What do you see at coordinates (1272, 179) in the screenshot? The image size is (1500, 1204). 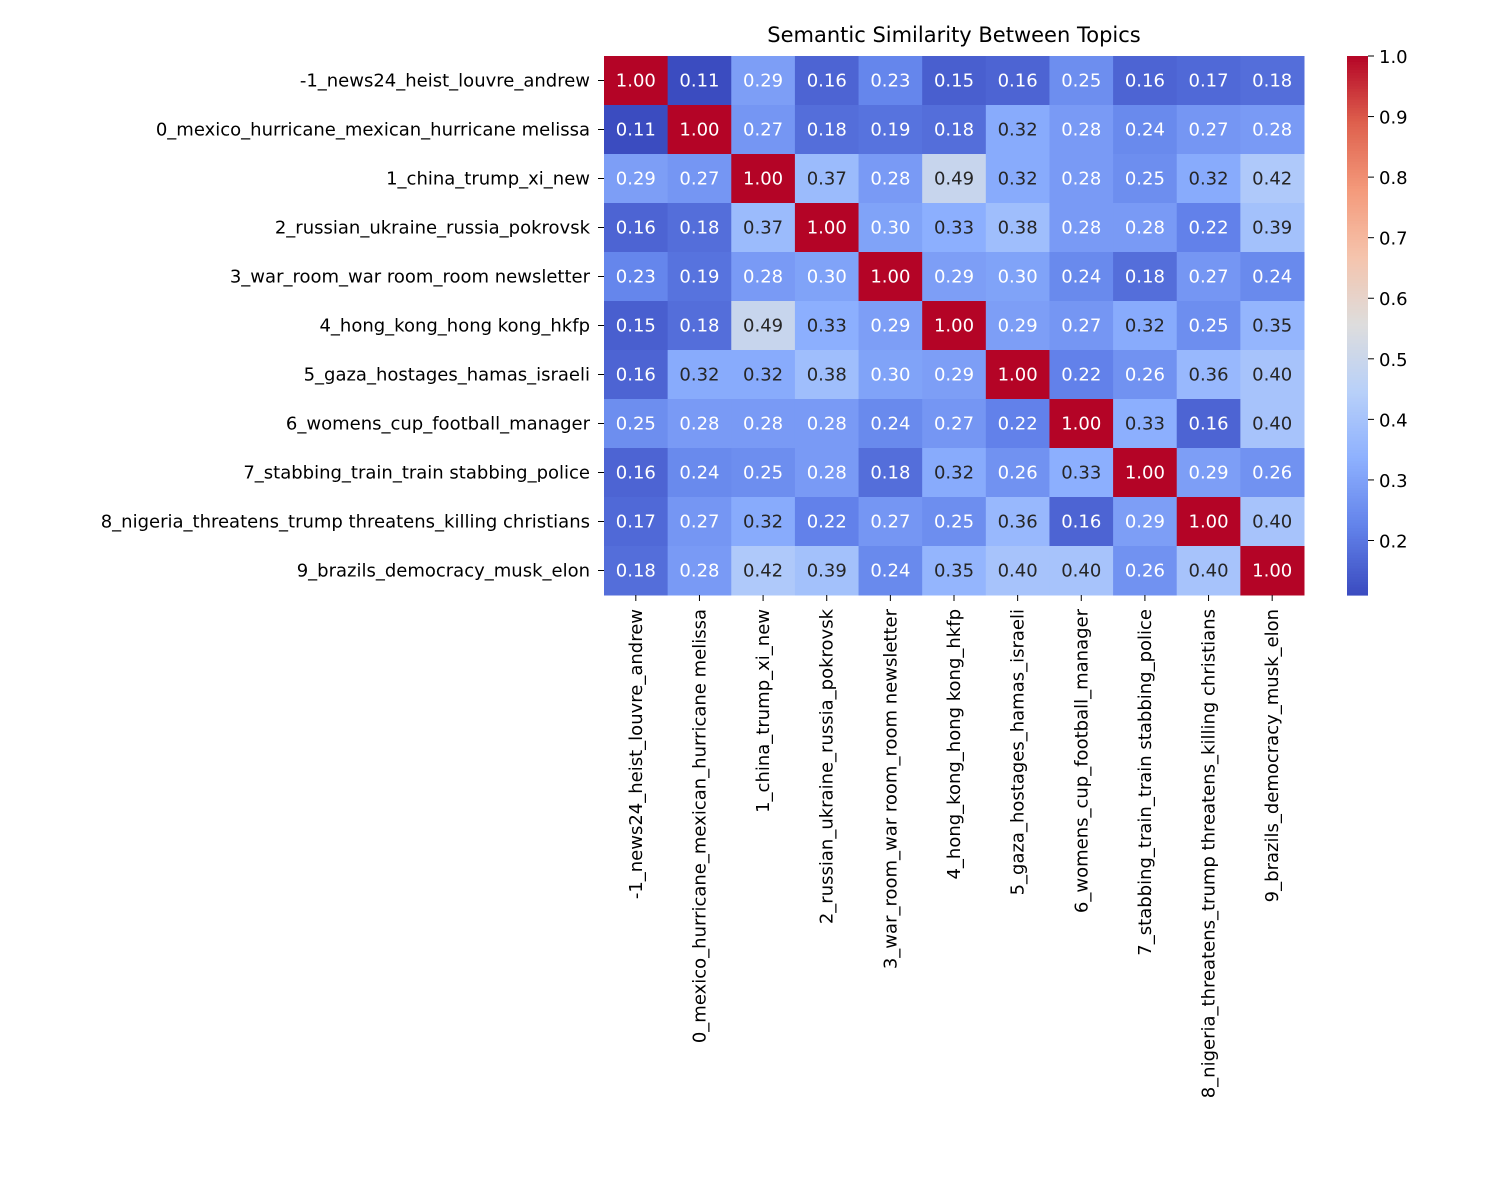 I see `cell-value-label: 0.42` at bounding box center [1272, 179].